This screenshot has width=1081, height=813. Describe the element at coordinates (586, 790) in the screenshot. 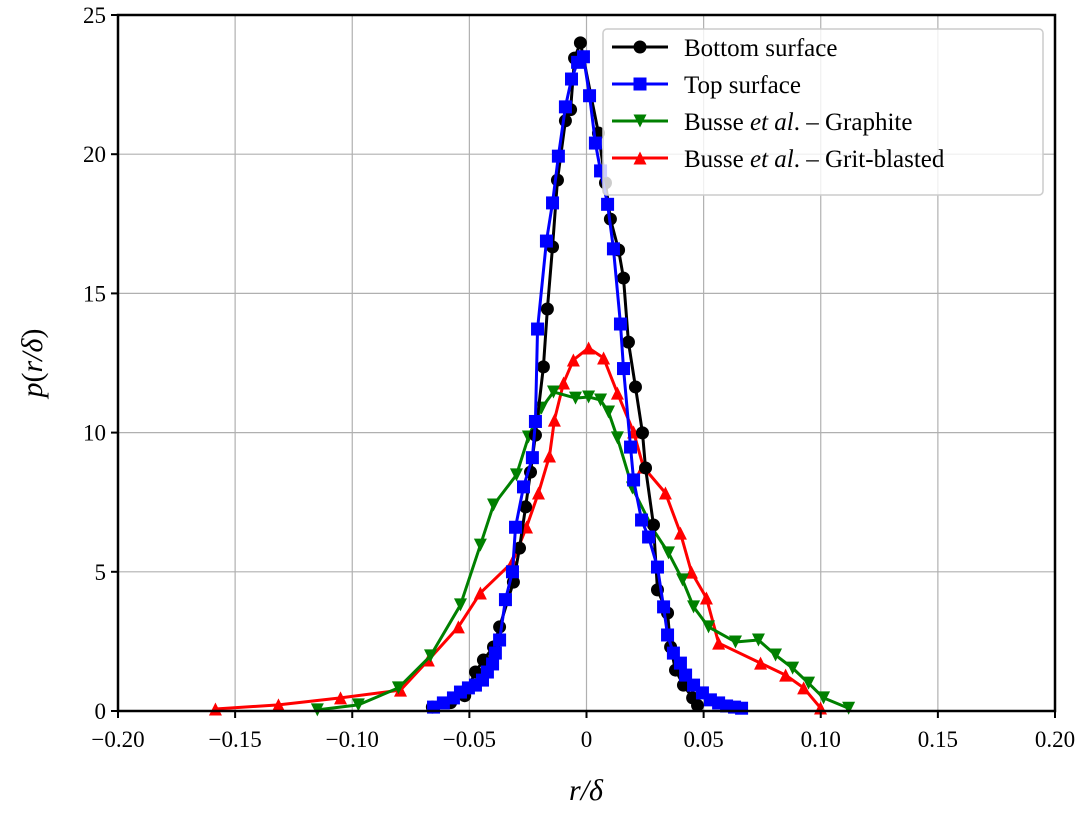

I see `x-axis-label: r/δ` at that location.